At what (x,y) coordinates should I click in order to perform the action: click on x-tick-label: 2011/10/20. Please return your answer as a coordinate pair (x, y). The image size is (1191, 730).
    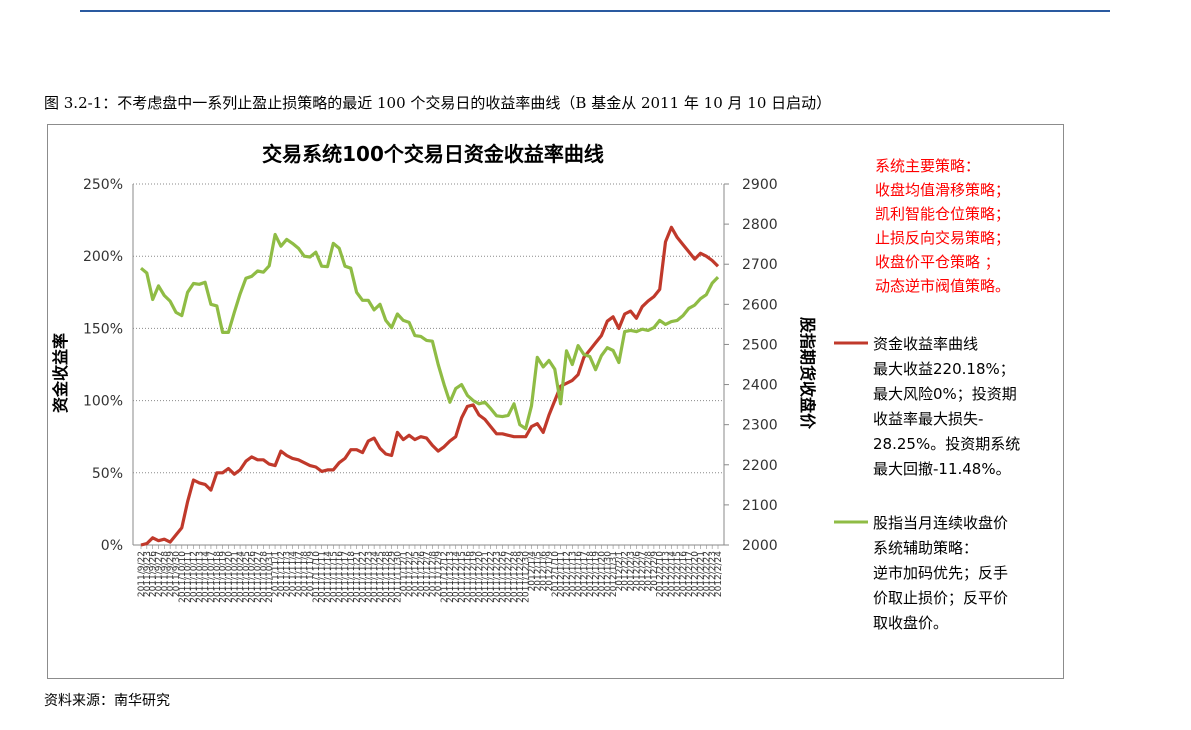
    Looking at the image, I should click on (229, 577).